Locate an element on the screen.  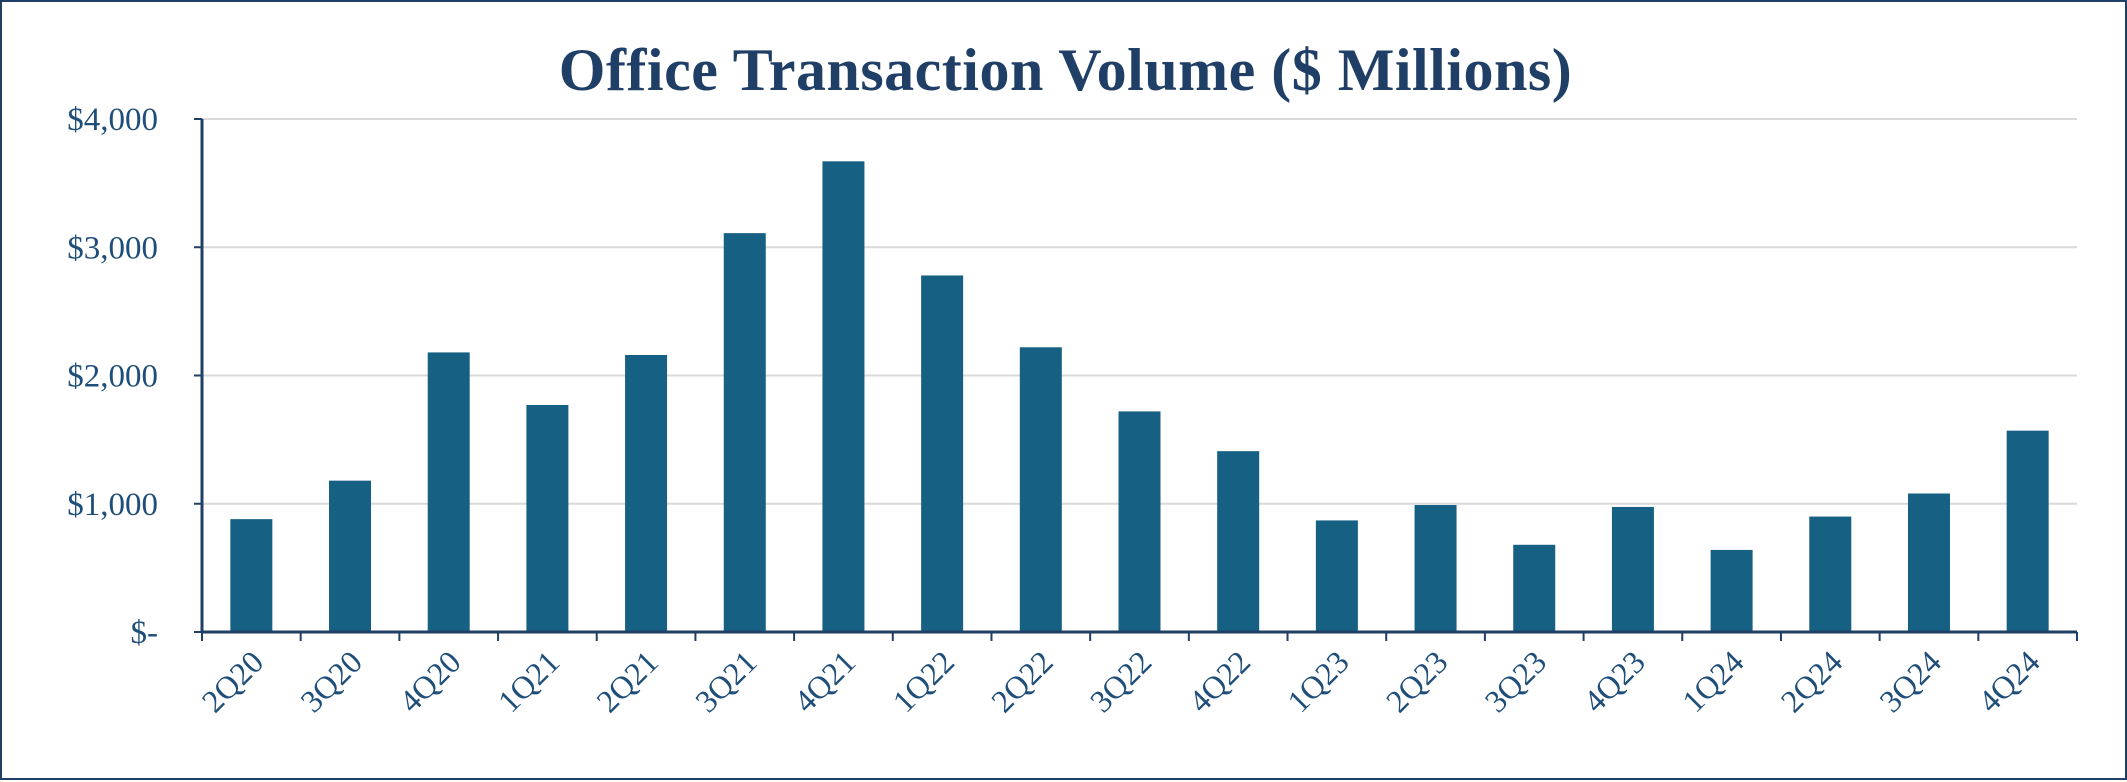
x-tick-label: 2Q23 is located at coordinates (1417, 681).